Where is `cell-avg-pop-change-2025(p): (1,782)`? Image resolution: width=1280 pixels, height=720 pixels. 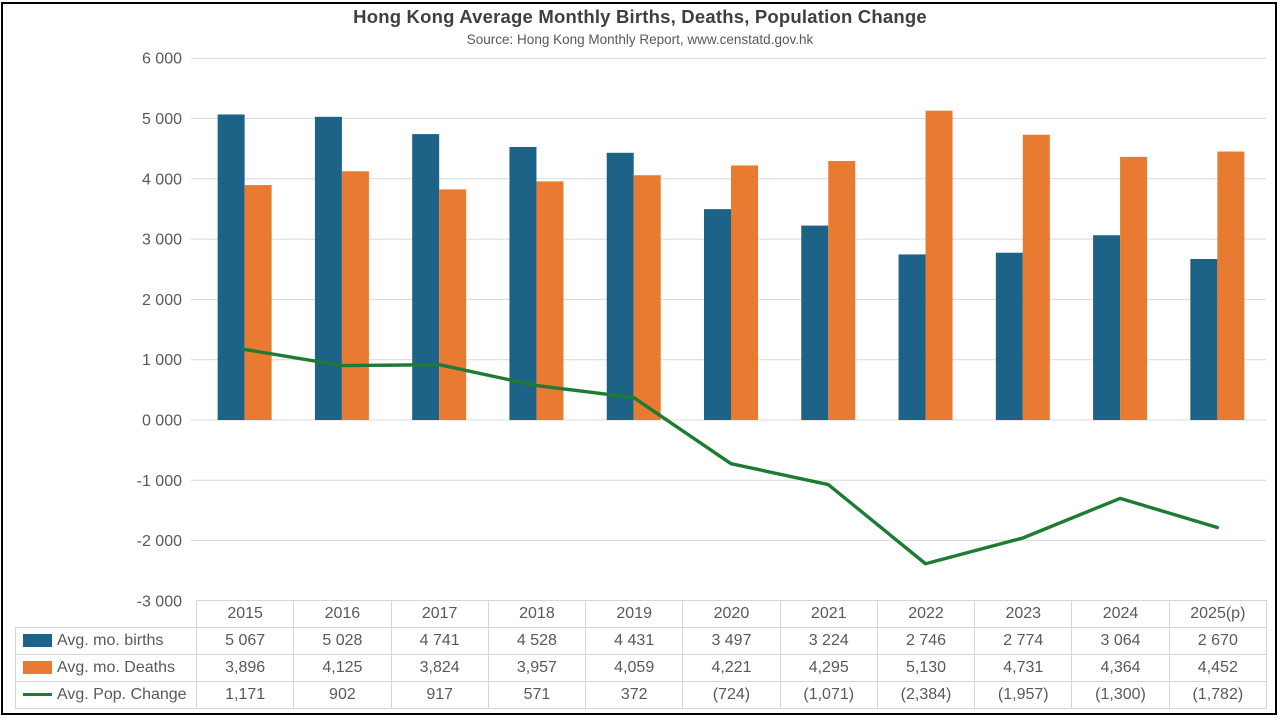 cell-avg-pop-change-2025(p): (1,782) is located at coordinates (1218, 695).